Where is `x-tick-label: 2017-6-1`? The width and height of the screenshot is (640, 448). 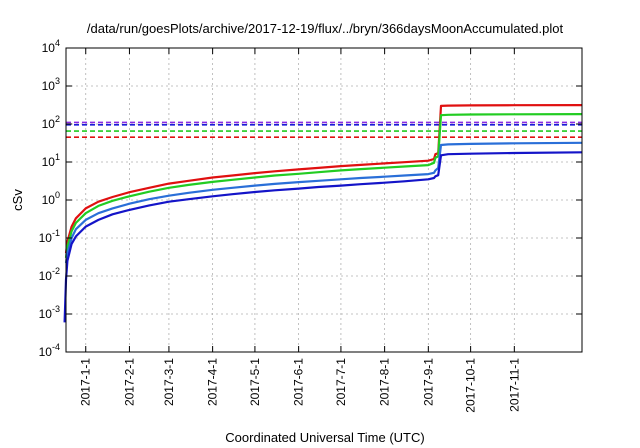 x-tick-label: 2017-6-1 is located at coordinates (299, 382).